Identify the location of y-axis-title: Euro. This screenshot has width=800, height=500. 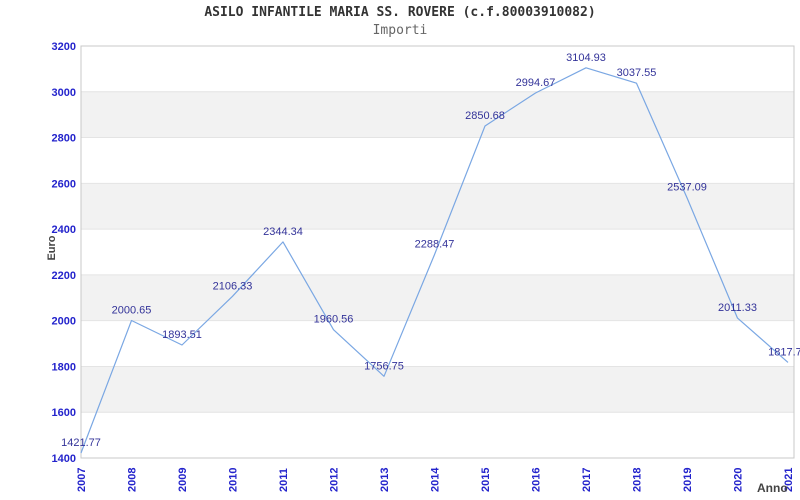
(52, 247).